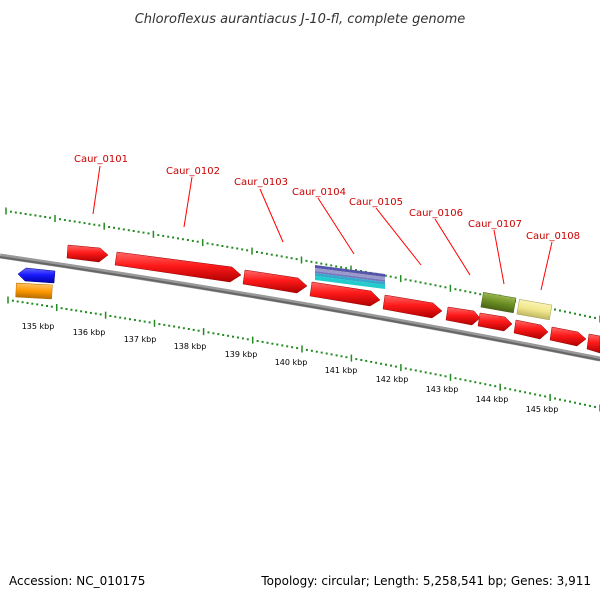 Image resolution: width=600 pixels, height=600 pixels. Describe the element at coordinates (492, 399) in the screenshot. I see `kbp-label-144: 144 kbp` at that location.